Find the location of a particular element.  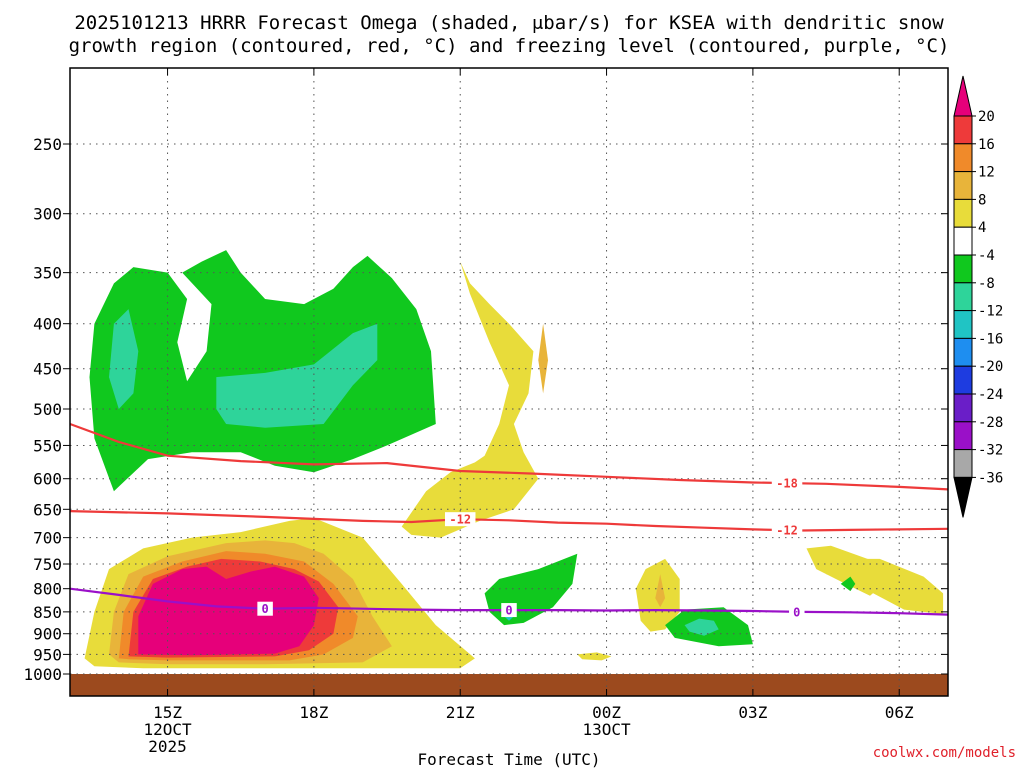

omega-region--8-17 is located at coordinates (297, 375).